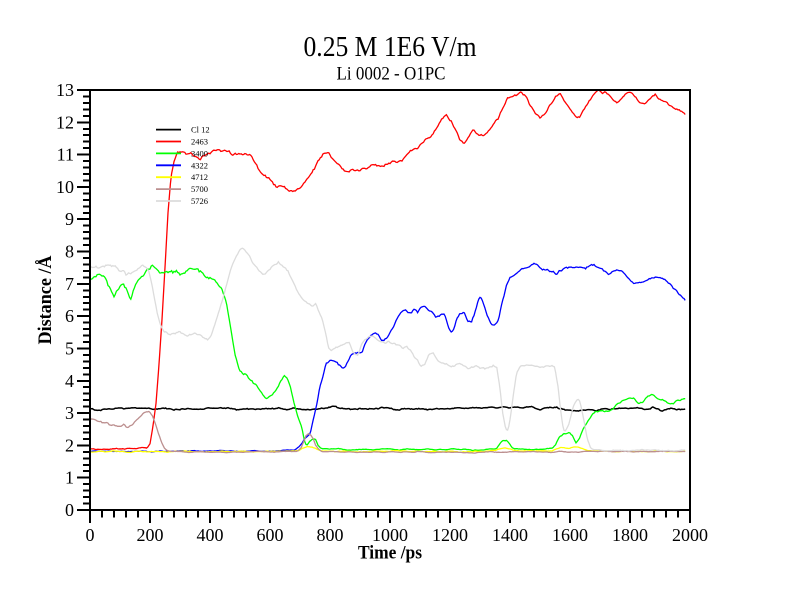 This screenshot has width=800, height=600. I want to click on svg-text: 1800, so click(630, 535).